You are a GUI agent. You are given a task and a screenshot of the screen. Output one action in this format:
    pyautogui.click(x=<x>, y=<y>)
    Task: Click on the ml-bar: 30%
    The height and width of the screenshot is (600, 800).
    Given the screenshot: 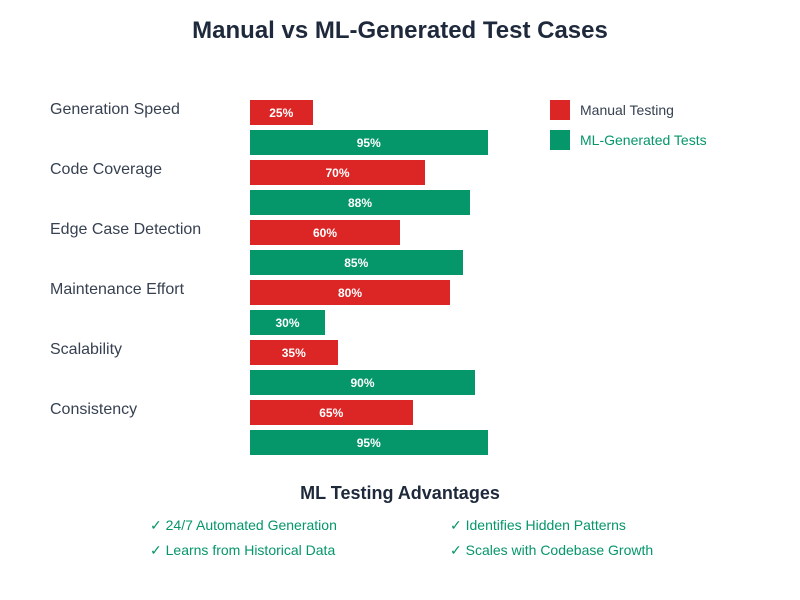 What is the action you would take?
    pyautogui.click(x=287, y=322)
    